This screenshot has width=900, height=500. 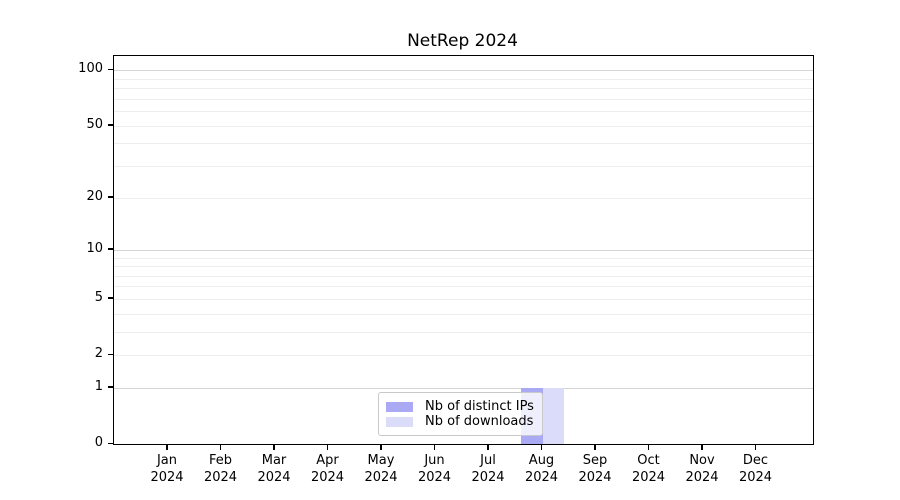 I want to click on y-tick-label-20: 20, so click(x=94, y=196).